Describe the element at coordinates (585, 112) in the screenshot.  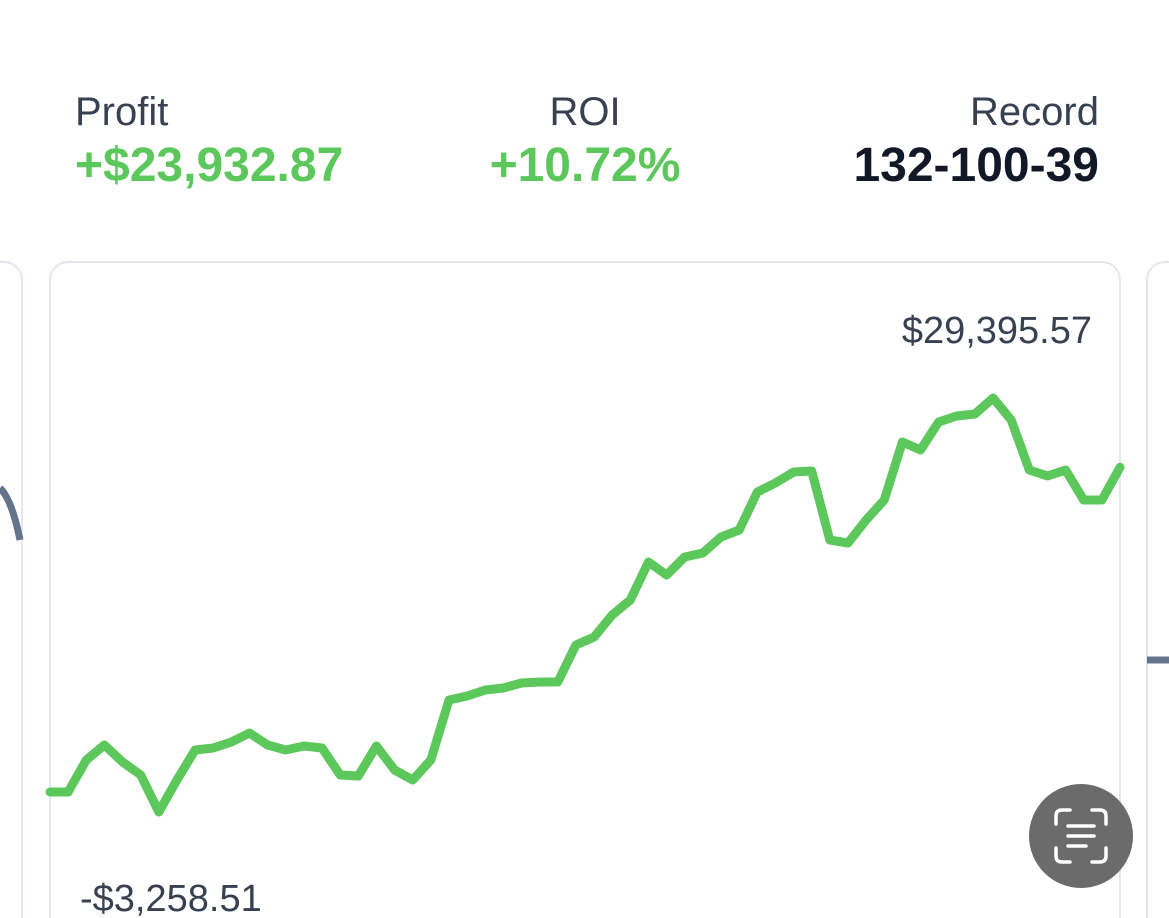
I see `stat-label: ROI` at that location.